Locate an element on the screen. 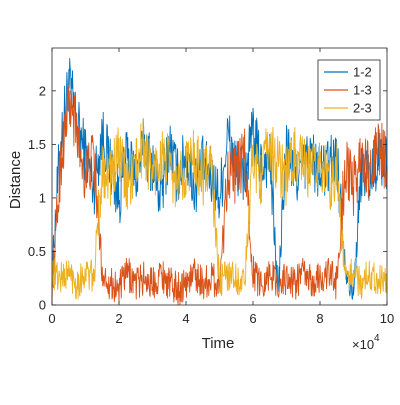 The width and height of the screenshot is (400, 405). legend-label-1-3: 1-3 is located at coordinates (362, 90).